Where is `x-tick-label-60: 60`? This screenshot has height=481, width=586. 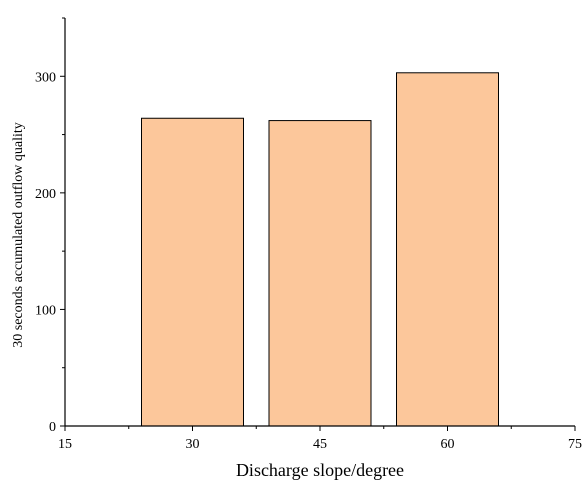 x-tick-label-60: 60 is located at coordinates (448, 444).